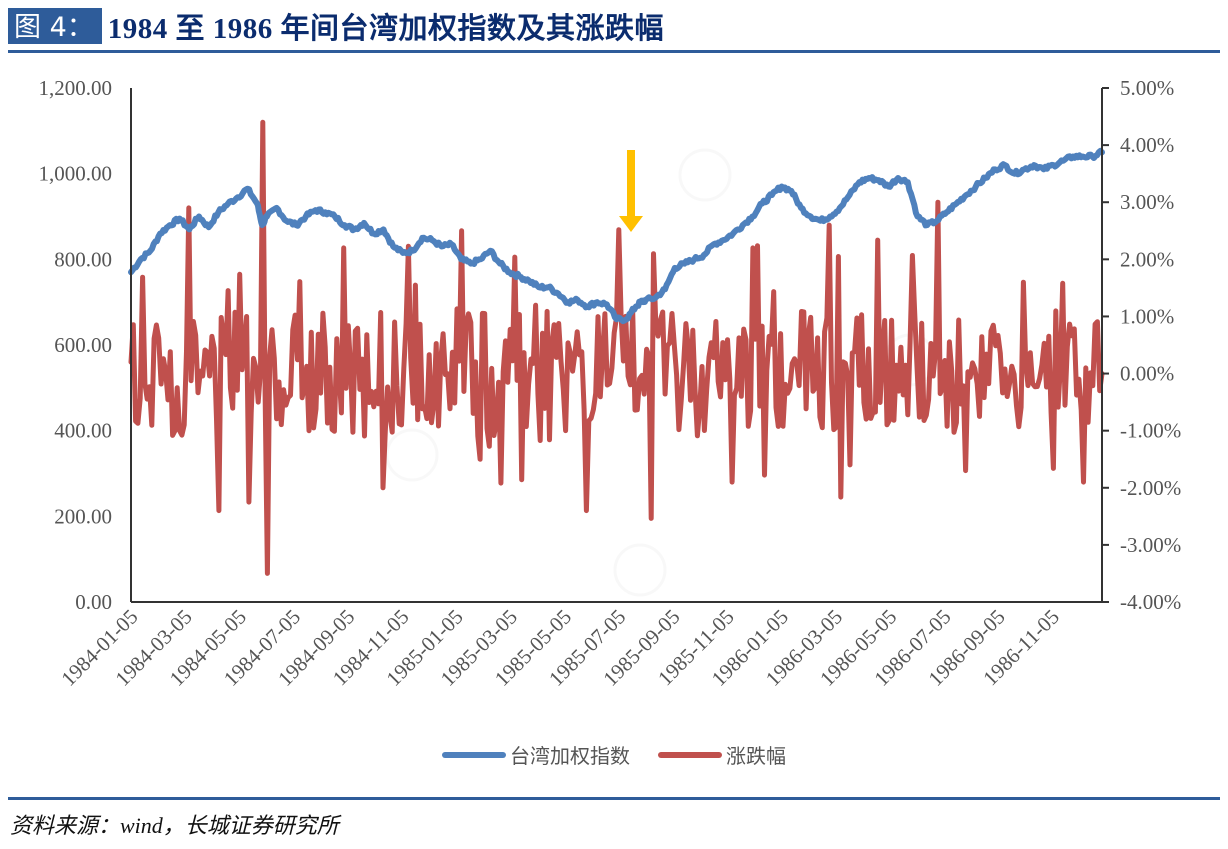 This screenshot has height=849, width=1228. What do you see at coordinates (83, 345) in the screenshot?
I see `left-tick-label: 600.00` at bounding box center [83, 345].